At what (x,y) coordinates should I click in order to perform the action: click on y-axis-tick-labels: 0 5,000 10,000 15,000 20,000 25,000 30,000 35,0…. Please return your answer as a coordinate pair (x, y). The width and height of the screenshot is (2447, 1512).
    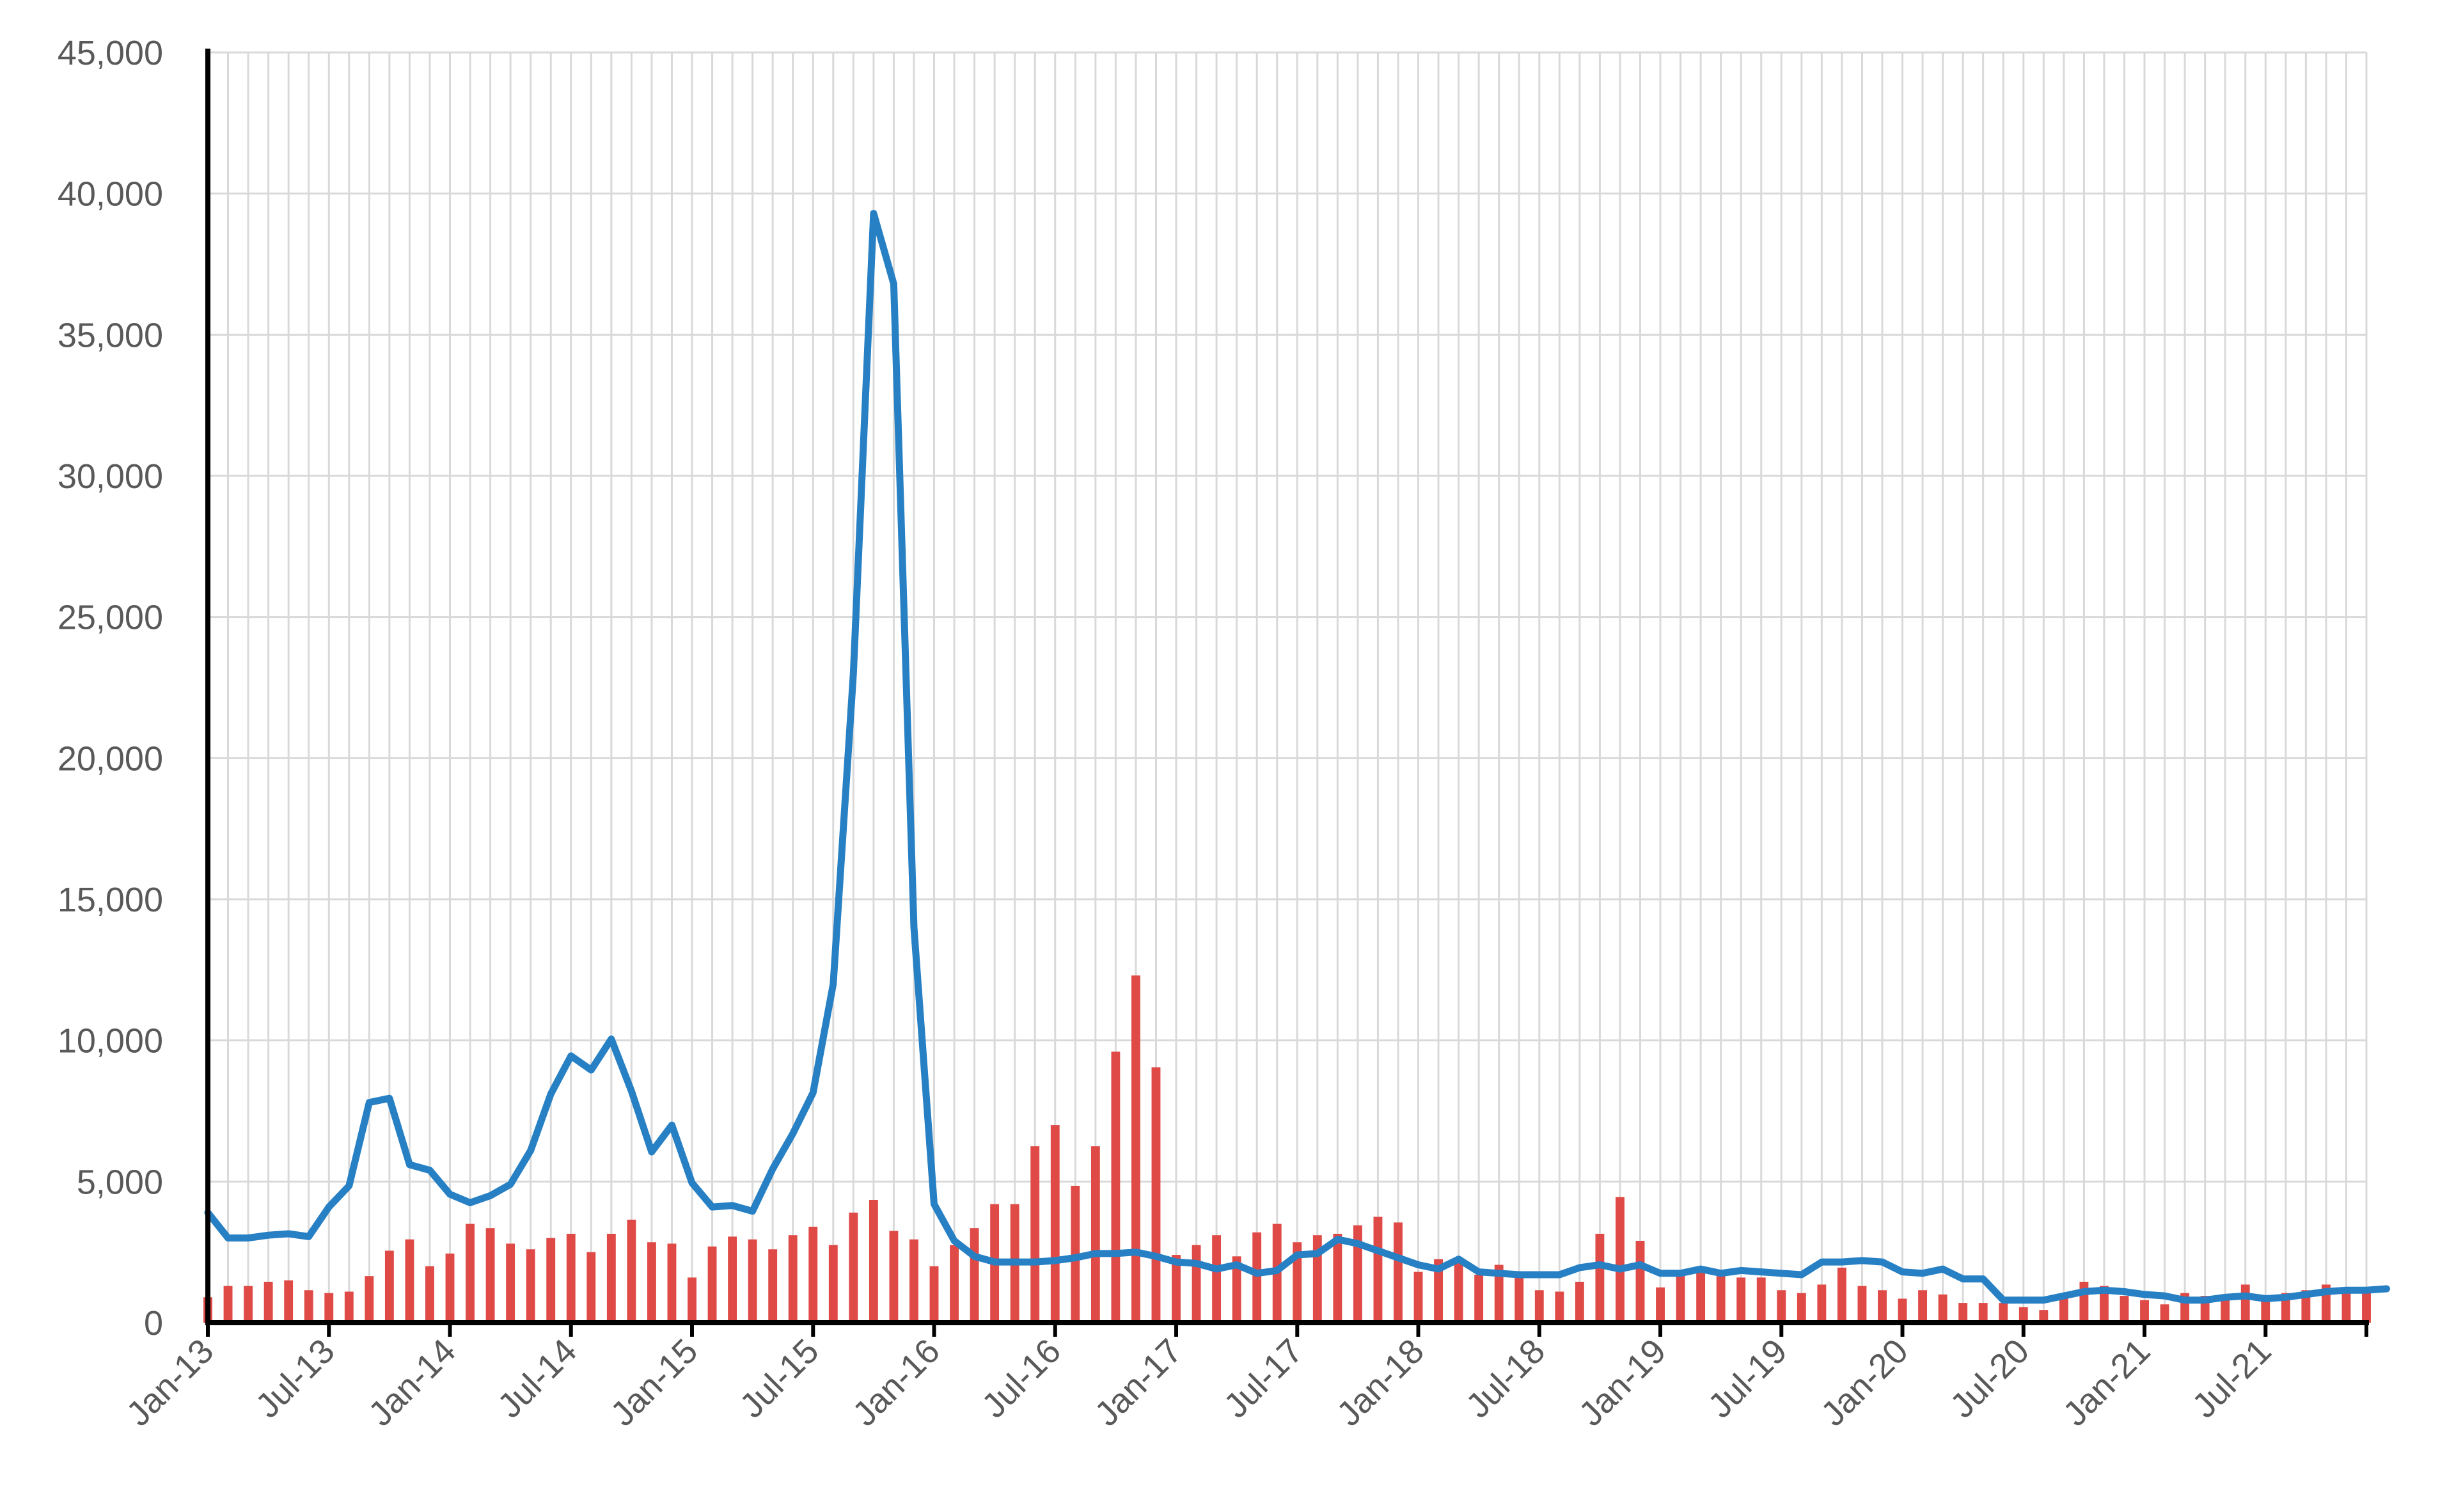
    Looking at the image, I should click on (110, 689).